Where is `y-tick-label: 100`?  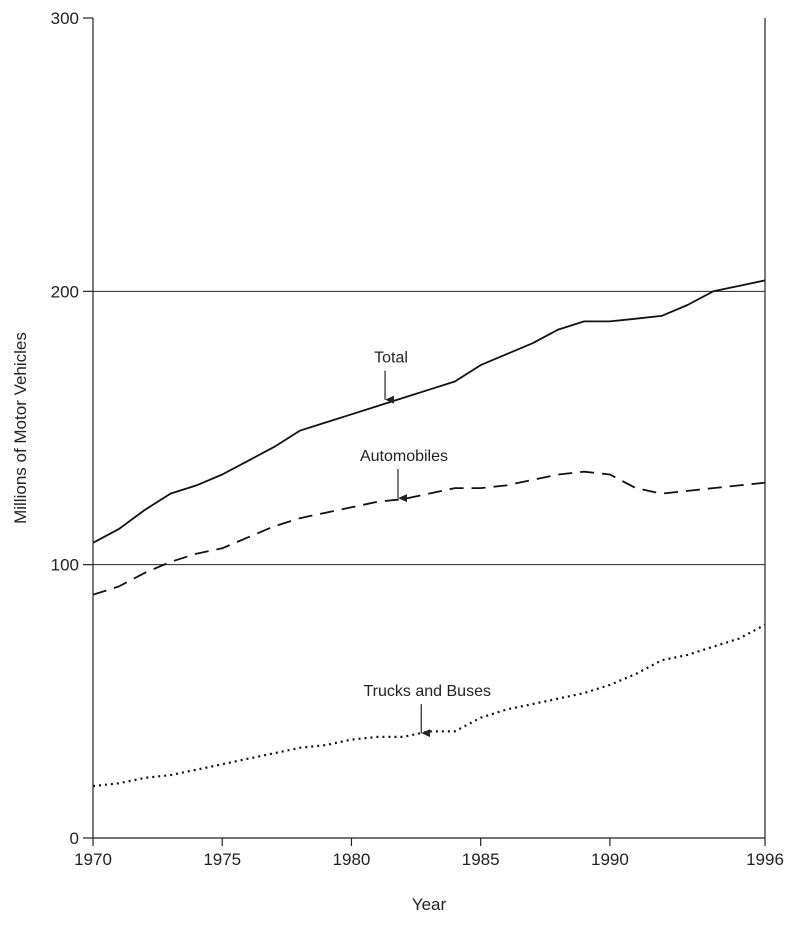 y-tick-label: 100 is located at coordinates (65, 565).